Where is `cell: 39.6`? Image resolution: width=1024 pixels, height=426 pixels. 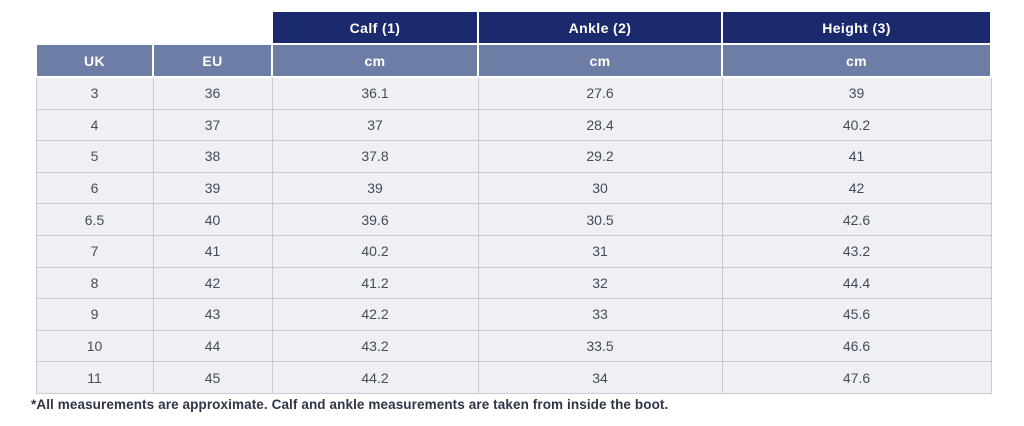 cell: 39.6 is located at coordinates (375, 219).